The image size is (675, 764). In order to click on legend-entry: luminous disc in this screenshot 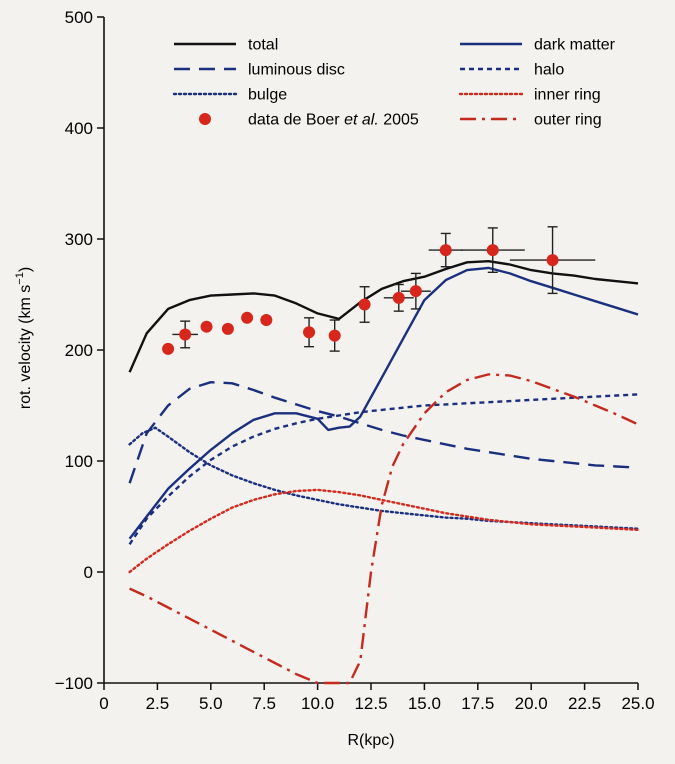, I will do `click(259, 70)`.